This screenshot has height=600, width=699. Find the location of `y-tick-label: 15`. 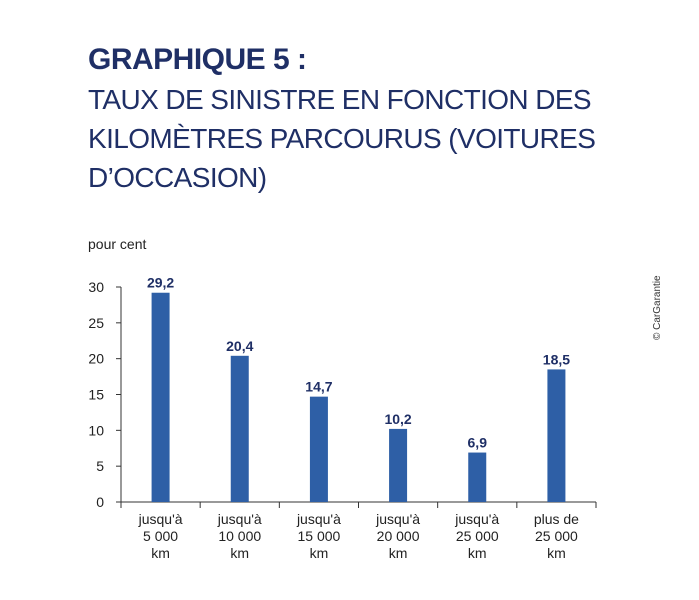

y-tick-label: 15 is located at coordinates (96, 395).